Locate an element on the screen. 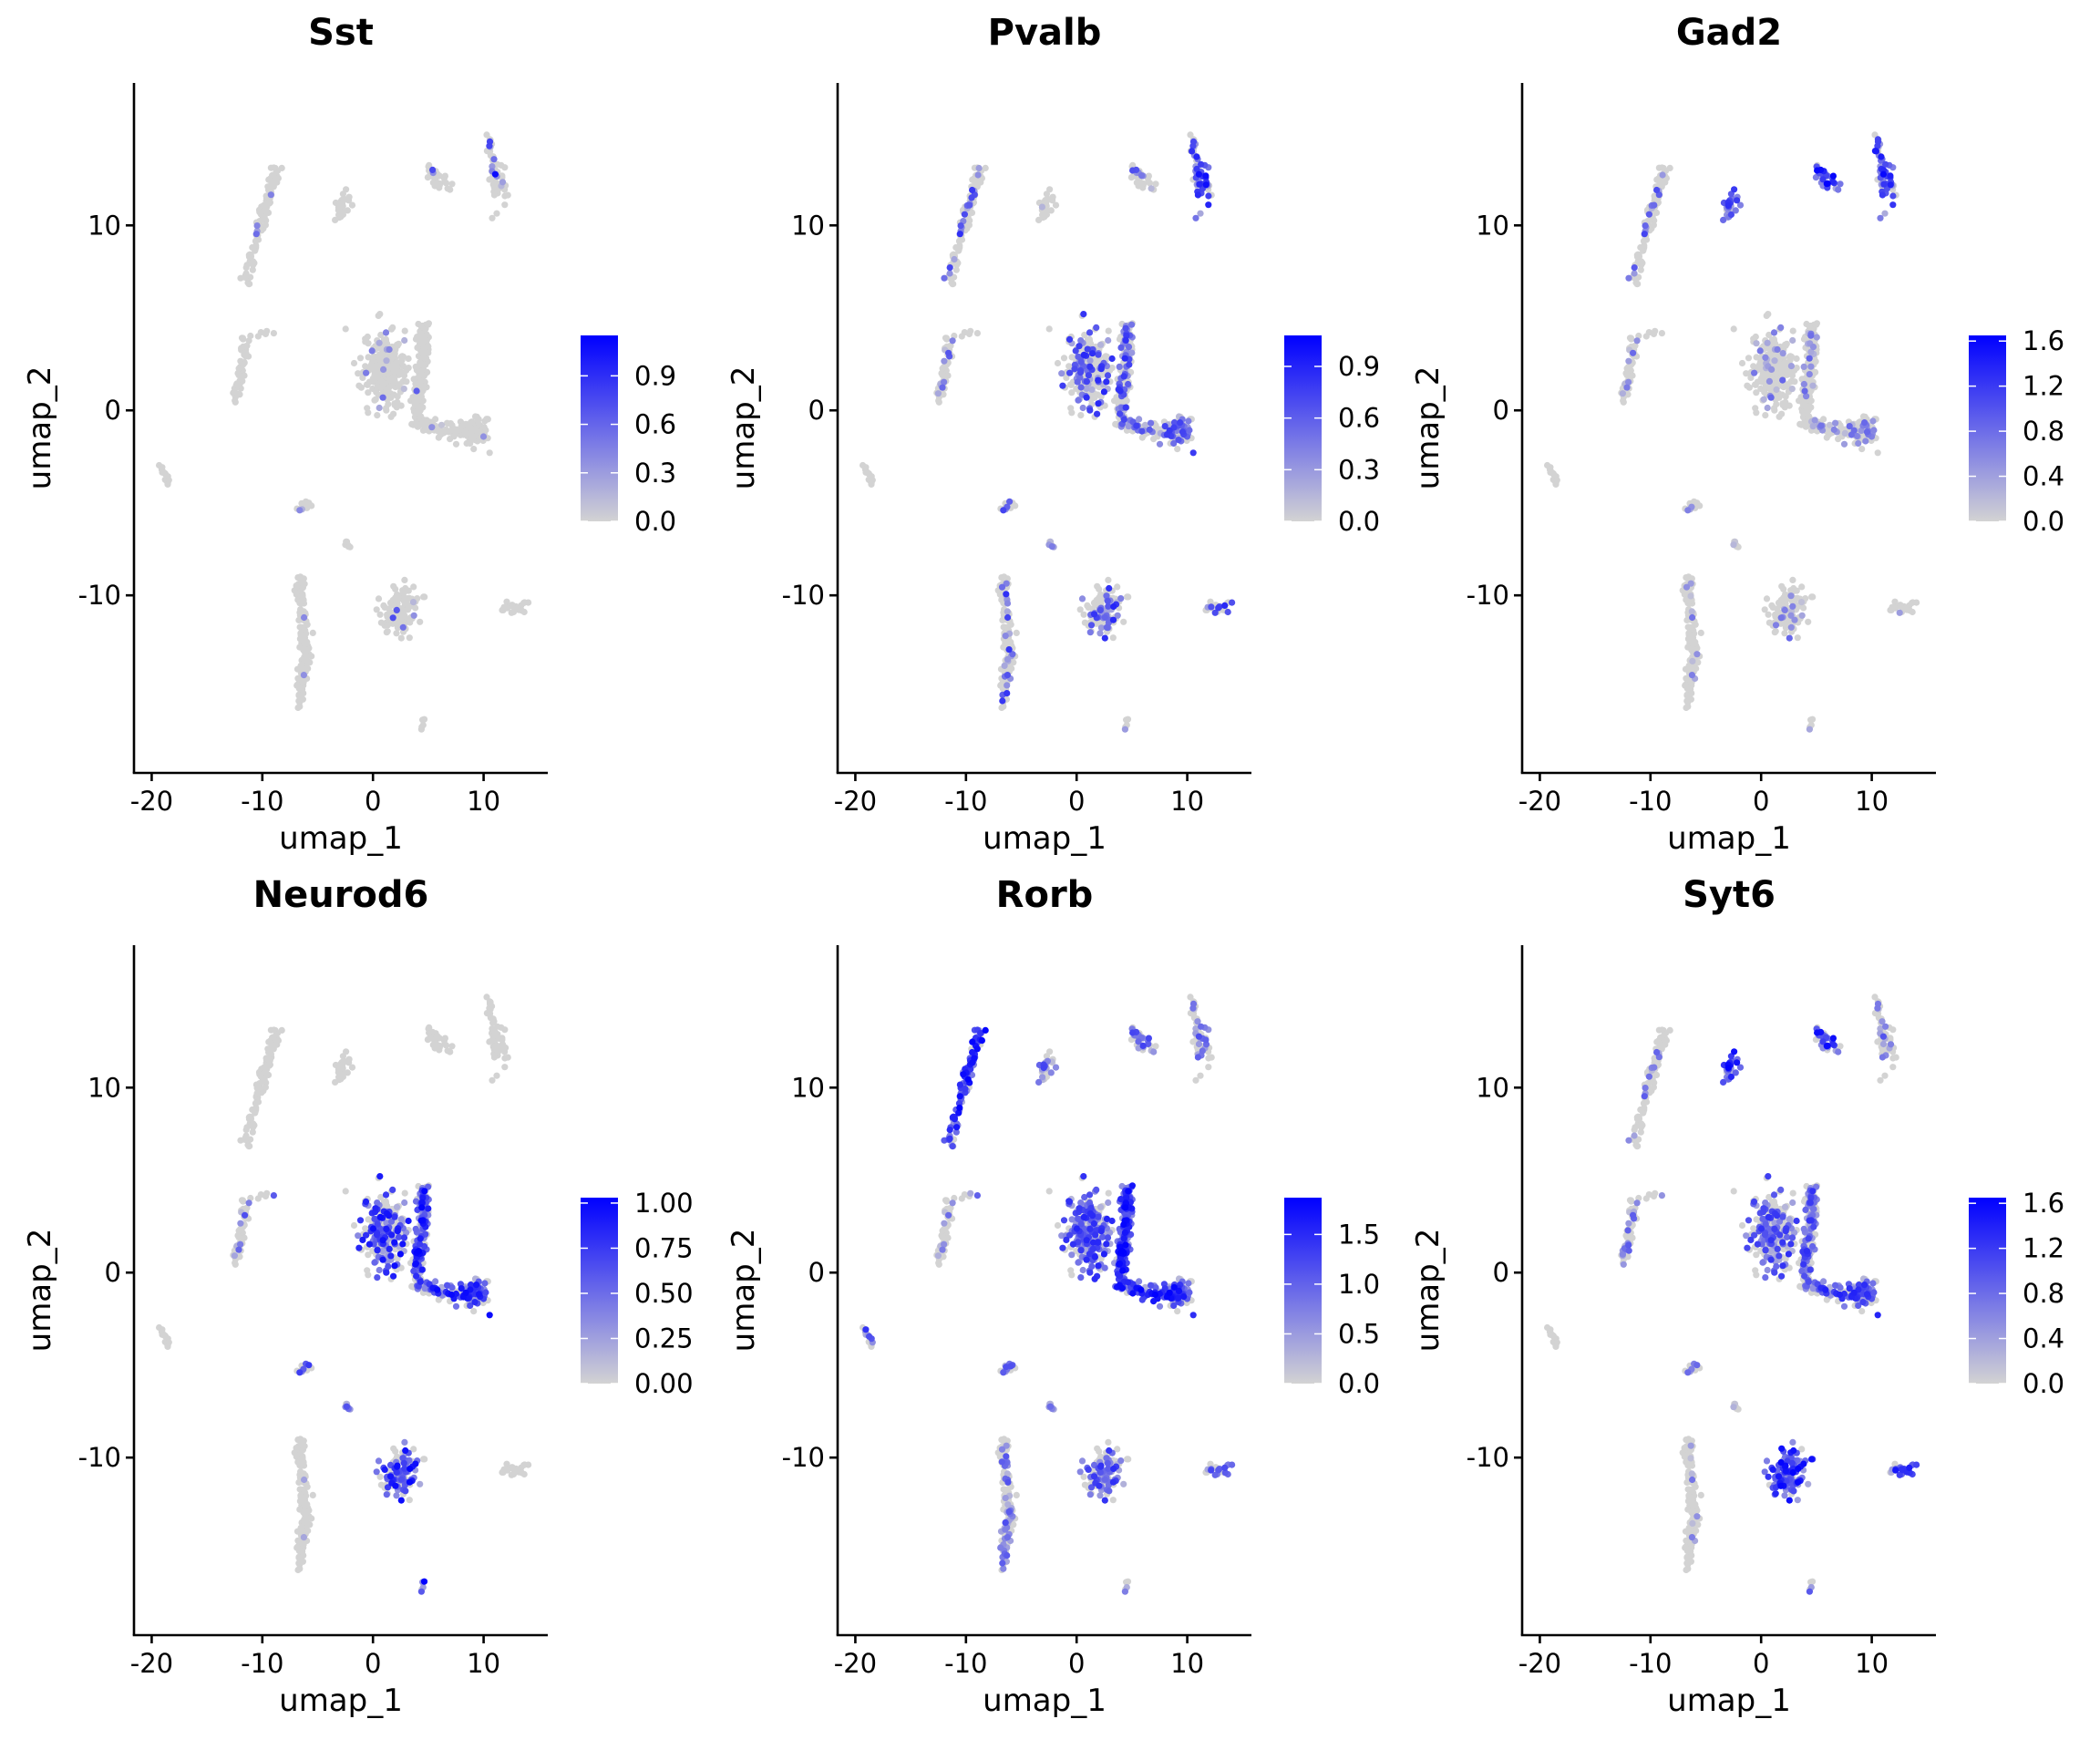 This screenshot has height=1750, width=2100. panel-title: Pvalb is located at coordinates (1045, 33).